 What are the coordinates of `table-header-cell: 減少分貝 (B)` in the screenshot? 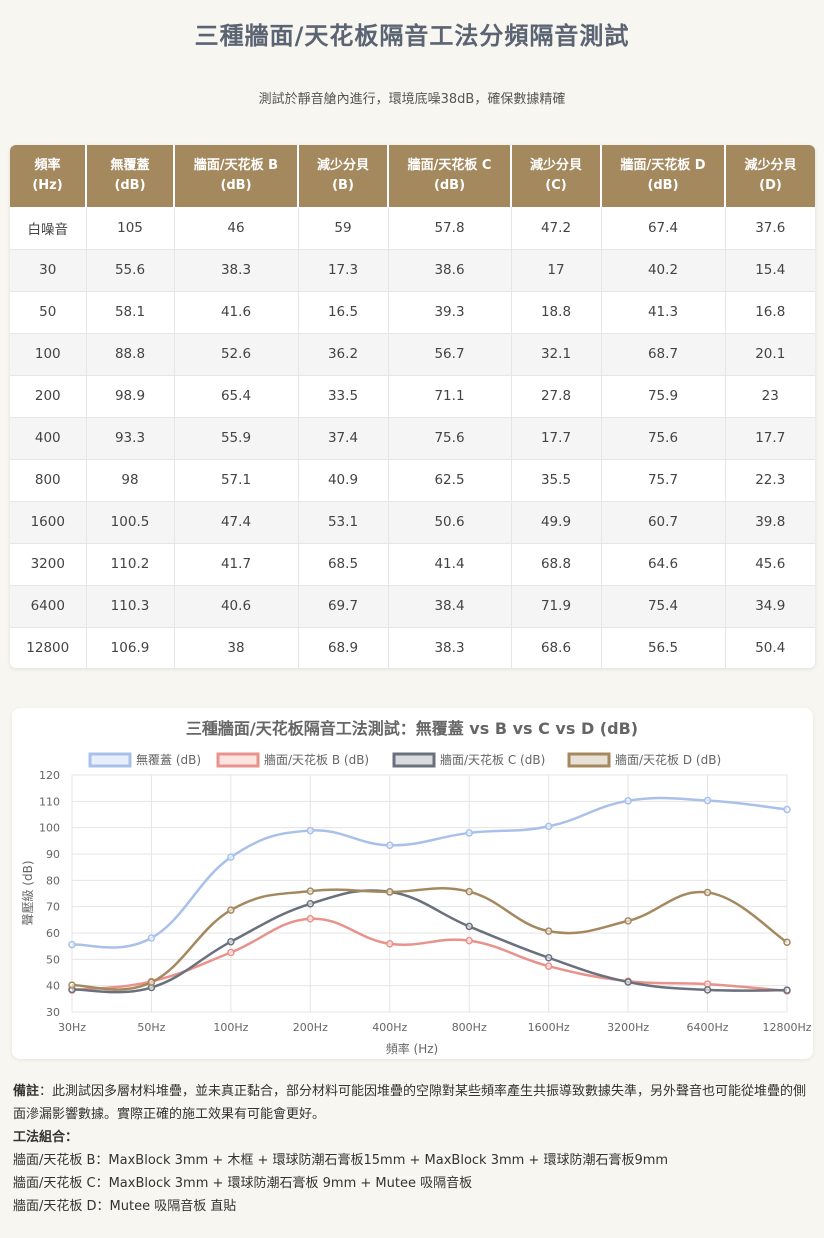 It's located at (343, 176).